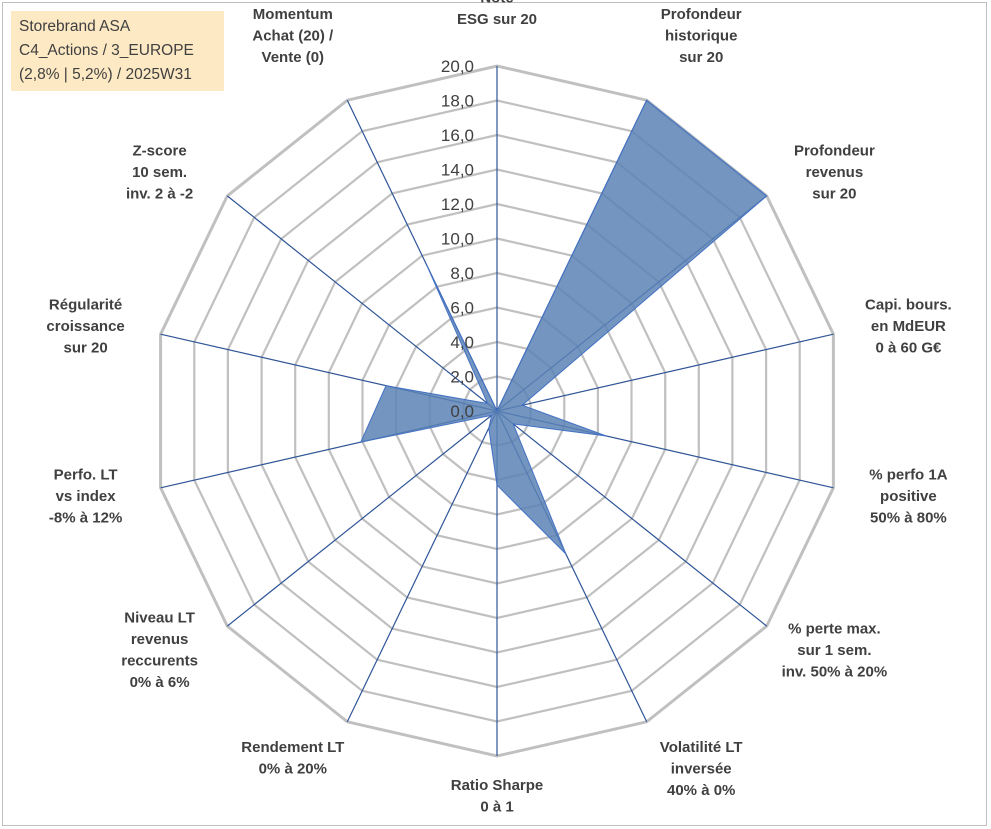  What do you see at coordinates (75, 26) in the screenshot?
I see `info-company: Storebrand ASA` at bounding box center [75, 26].